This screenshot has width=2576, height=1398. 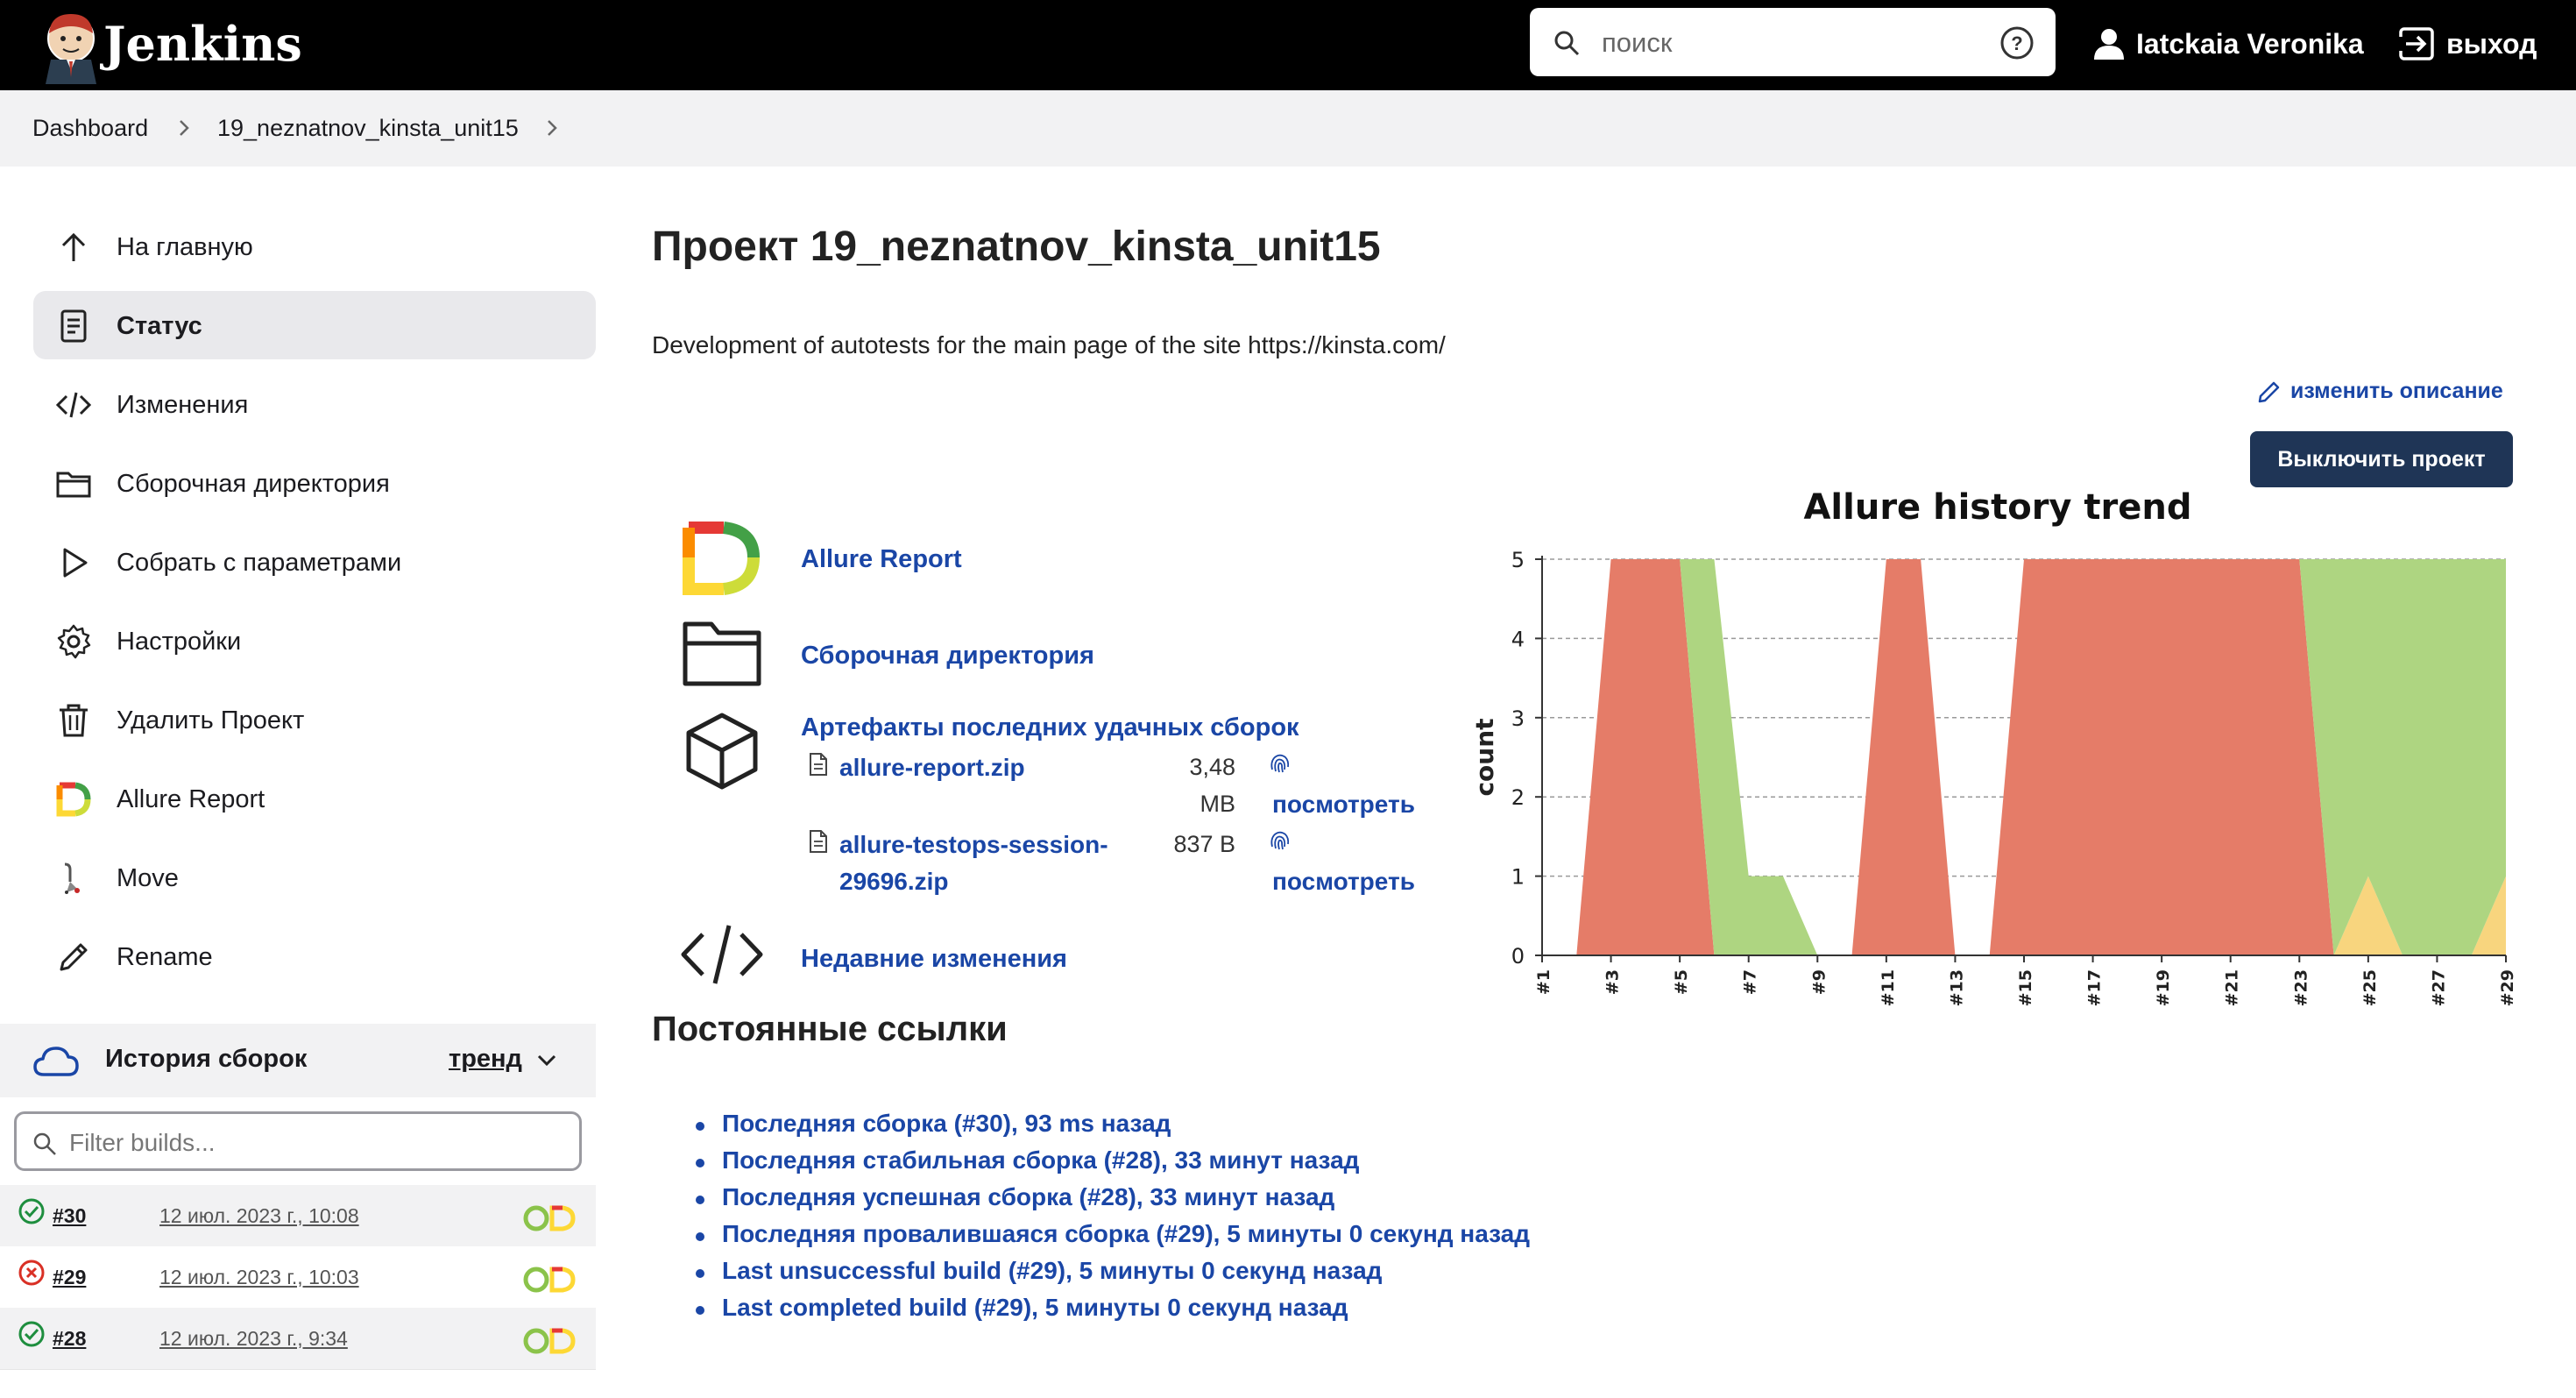 I want to click on success-icon, so click(x=31, y=1334).